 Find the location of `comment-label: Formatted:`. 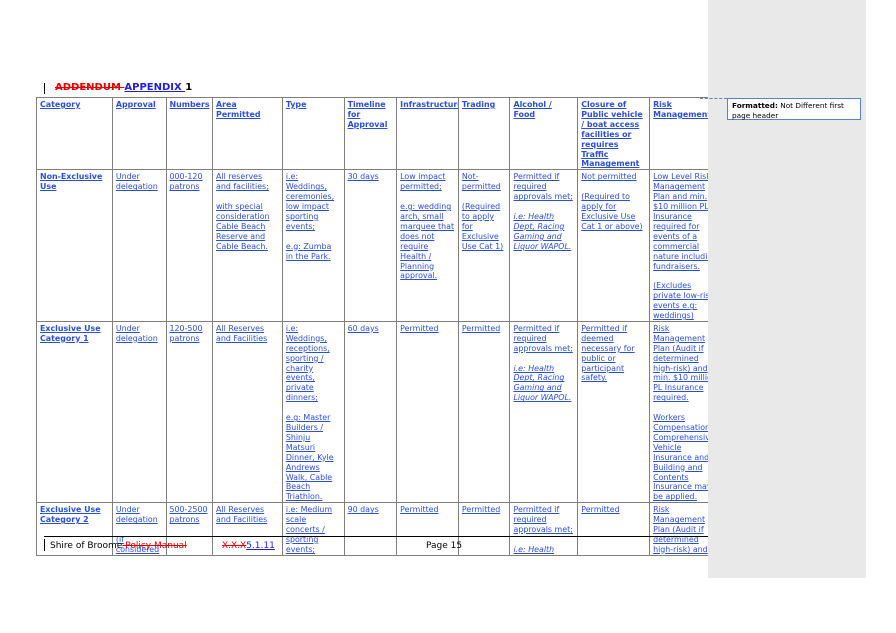

comment-label: Formatted: is located at coordinates (755, 105).